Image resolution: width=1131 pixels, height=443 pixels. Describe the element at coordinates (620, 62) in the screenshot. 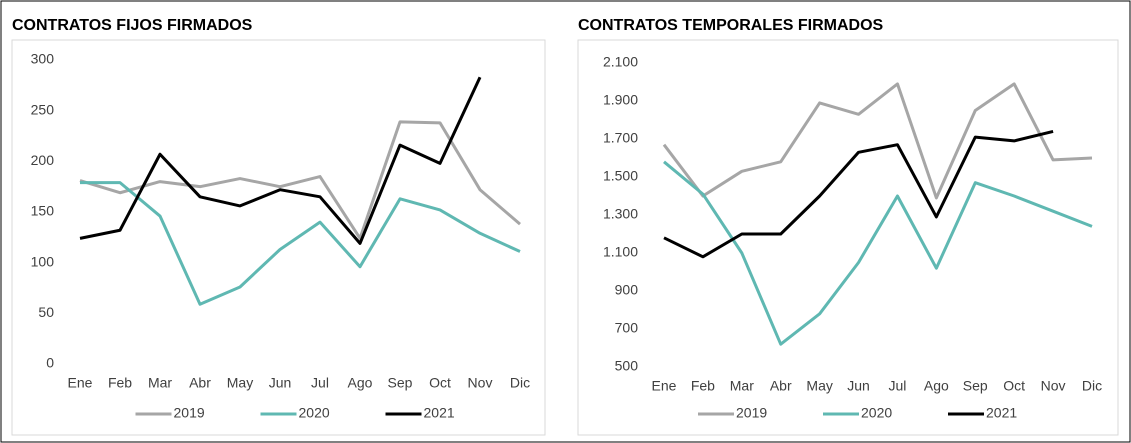

I see `y-tick-label: 2.100` at that location.